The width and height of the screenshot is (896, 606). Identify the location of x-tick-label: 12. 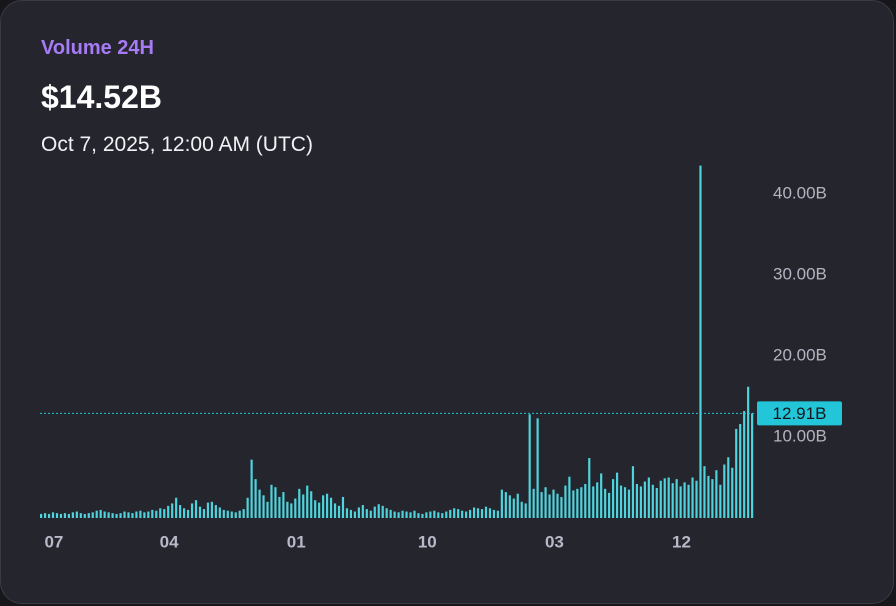
(681, 541).